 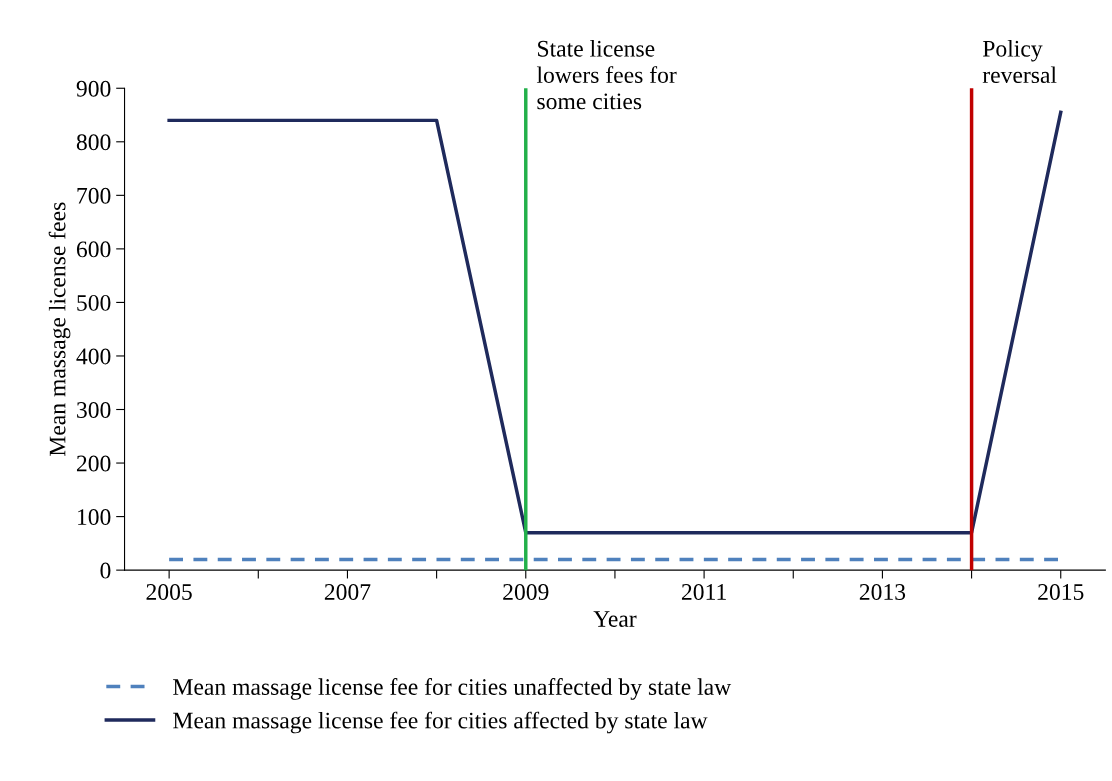 I want to click on x-tick-label: 2011, so click(x=703, y=592).